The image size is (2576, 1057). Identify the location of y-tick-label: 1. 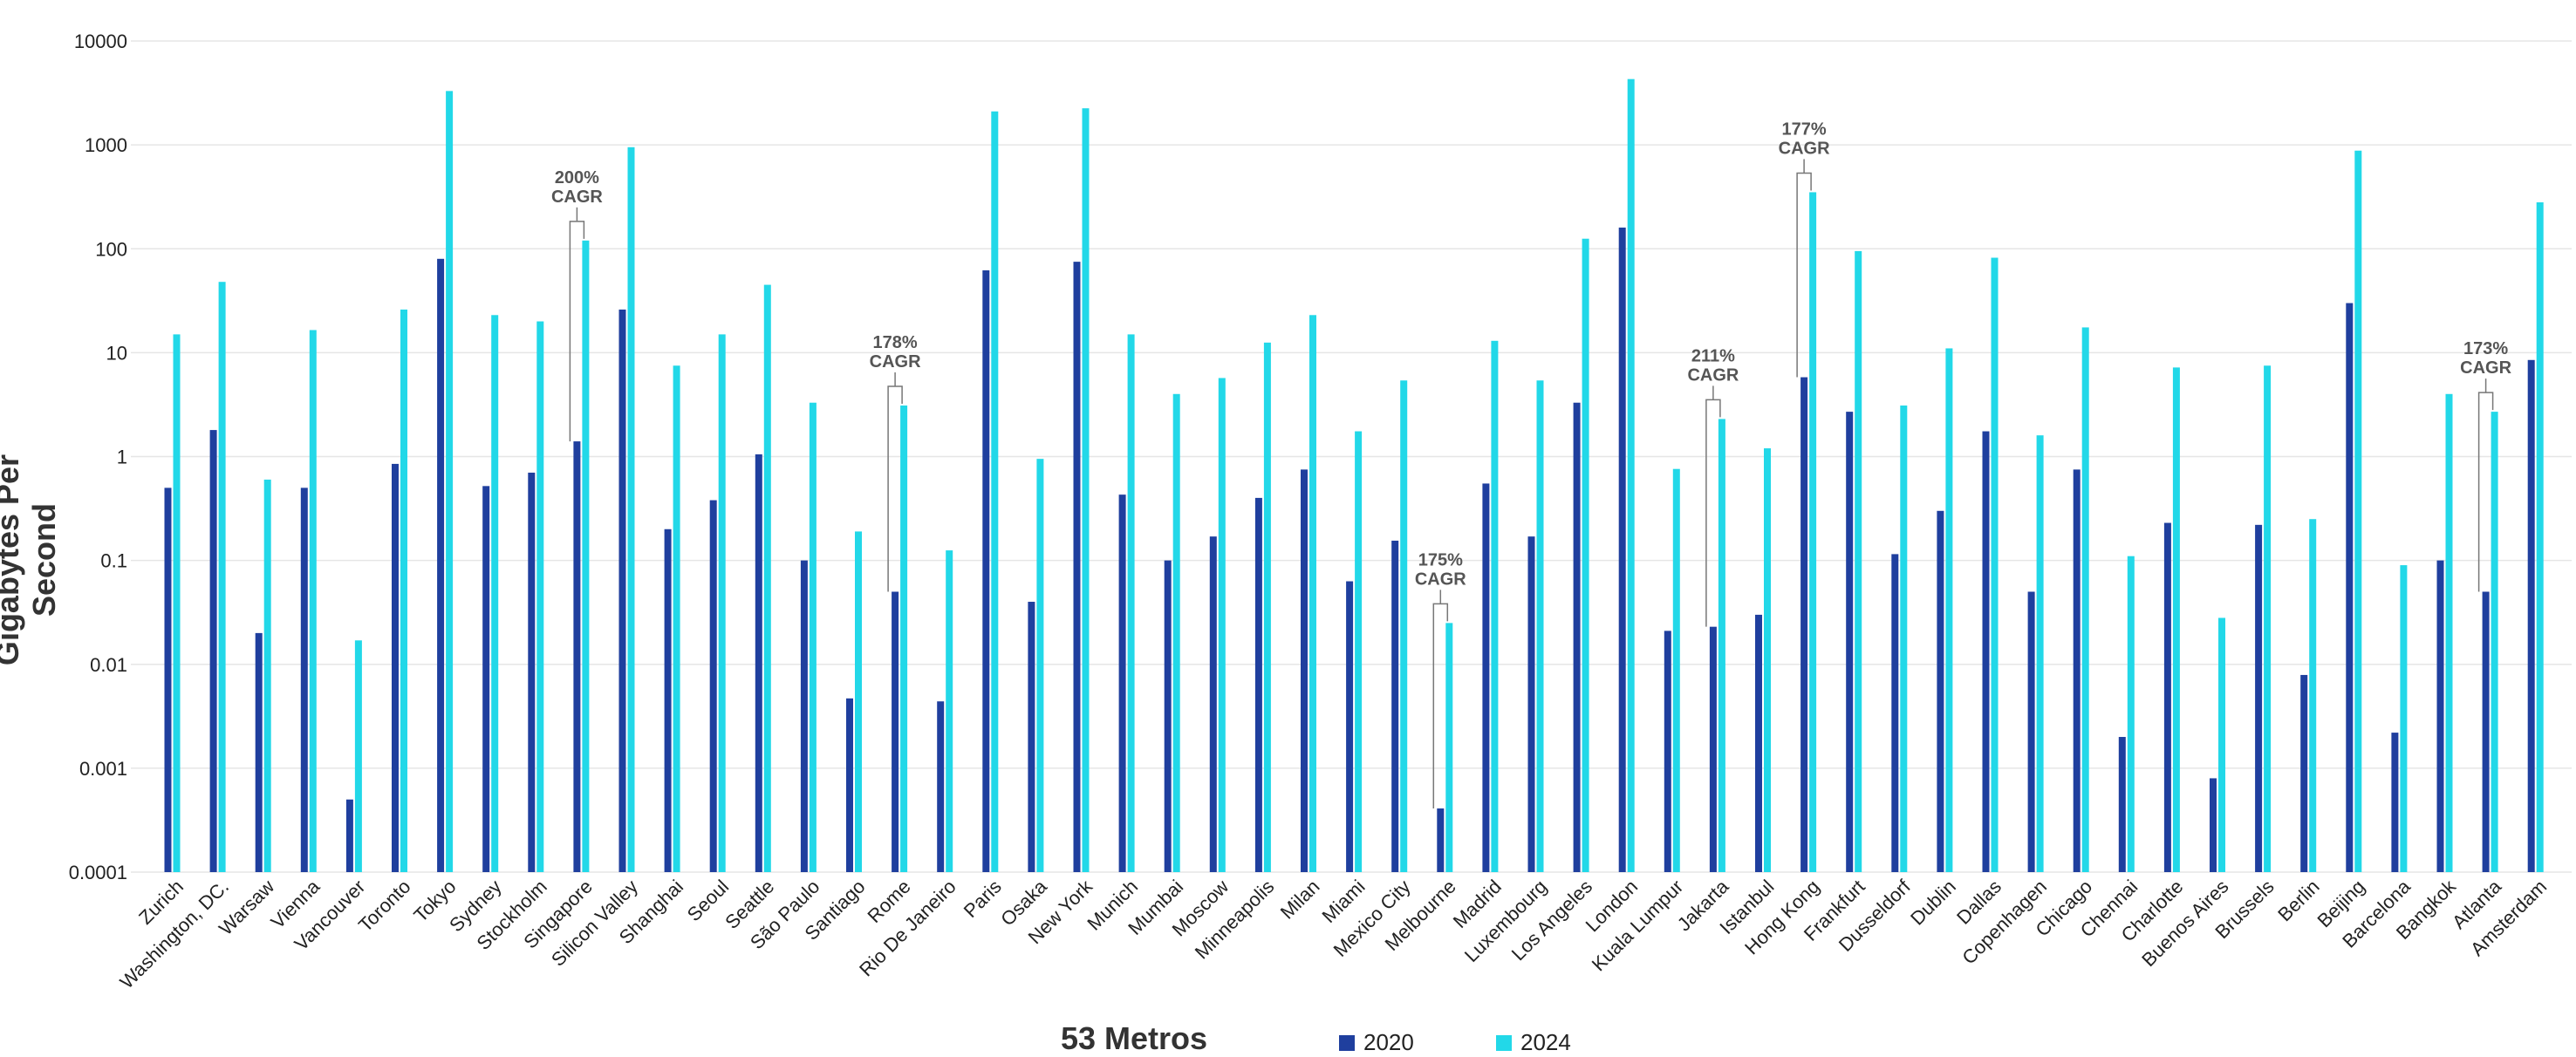
(122, 458).